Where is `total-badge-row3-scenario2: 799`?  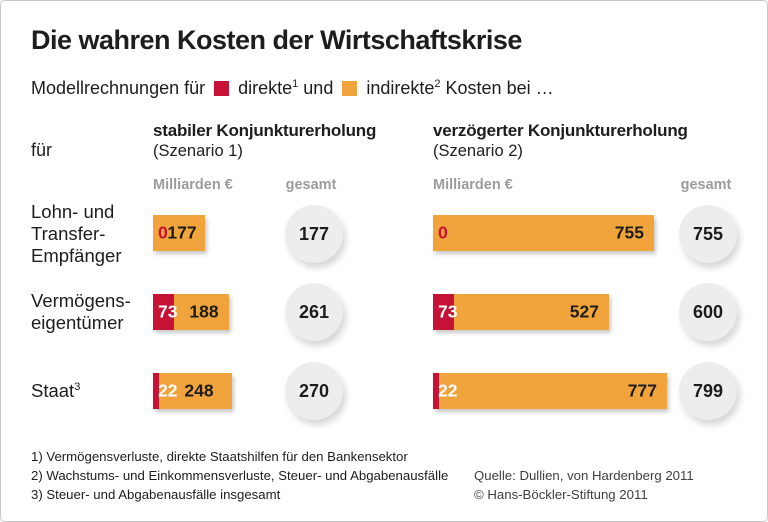
total-badge-row3-scenario2: 799 is located at coordinates (708, 391).